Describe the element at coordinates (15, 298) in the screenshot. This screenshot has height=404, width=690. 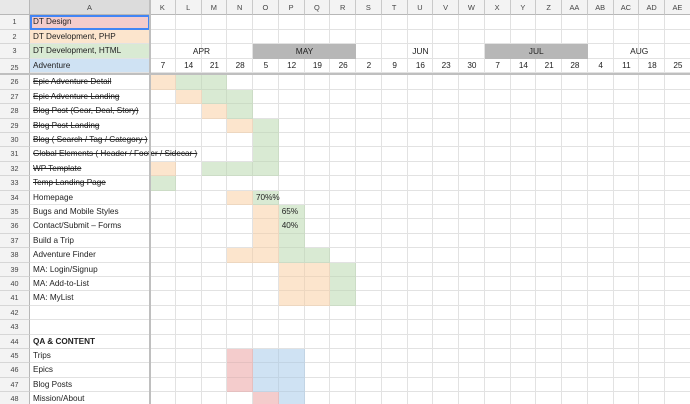
I see `row-header: 41` at that location.